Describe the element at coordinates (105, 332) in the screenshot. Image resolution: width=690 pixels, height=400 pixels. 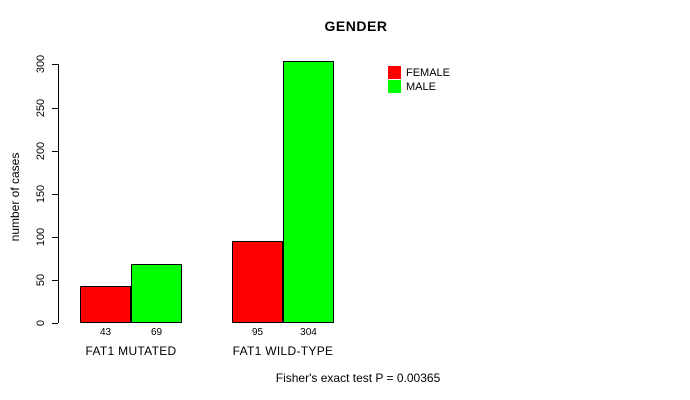
I see `bar-value-label: 43` at that location.